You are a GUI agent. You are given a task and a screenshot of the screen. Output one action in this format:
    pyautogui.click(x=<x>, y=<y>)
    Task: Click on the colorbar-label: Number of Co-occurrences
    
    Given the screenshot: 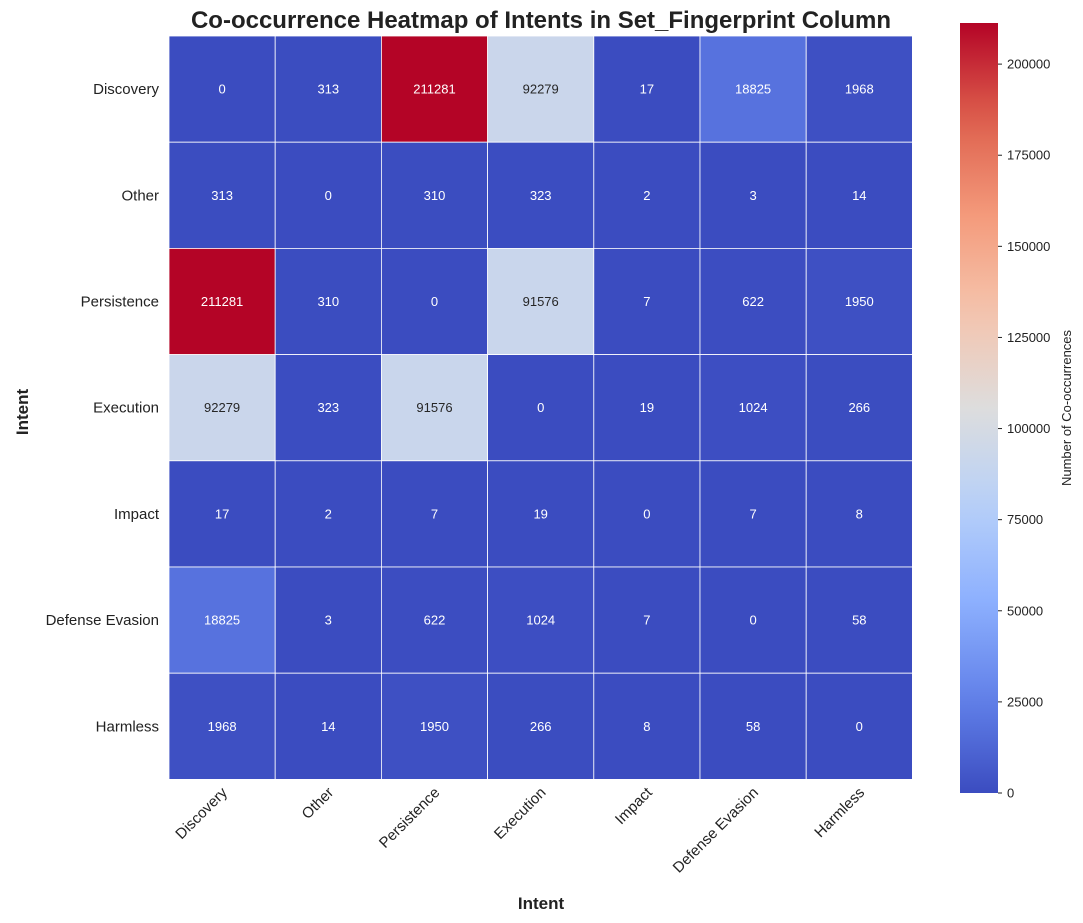 What is the action you would take?
    pyautogui.click(x=1066, y=407)
    